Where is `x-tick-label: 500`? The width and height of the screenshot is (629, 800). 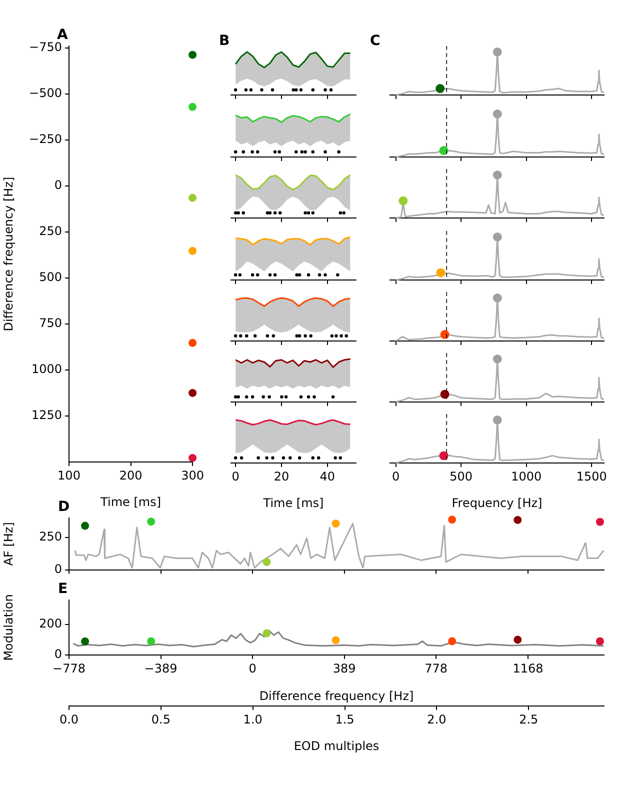 x-tick-label: 500 is located at coordinates (461, 476).